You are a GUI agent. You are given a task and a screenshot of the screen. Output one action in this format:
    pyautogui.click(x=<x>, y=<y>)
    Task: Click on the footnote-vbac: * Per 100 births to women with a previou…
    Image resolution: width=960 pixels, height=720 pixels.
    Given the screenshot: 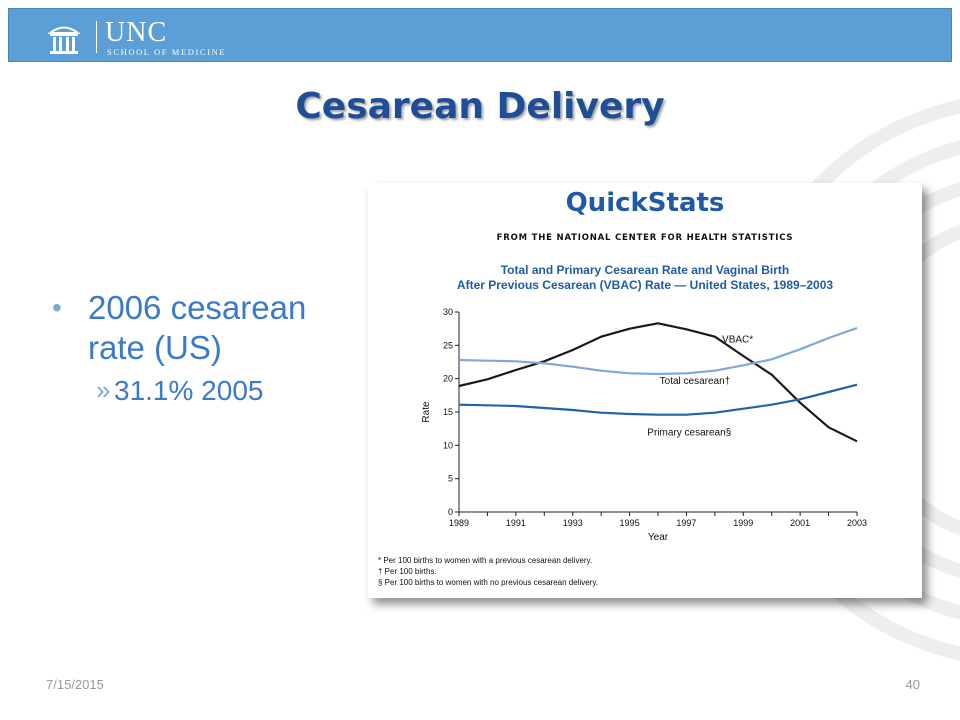 What is the action you would take?
    pyautogui.click(x=485, y=560)
    